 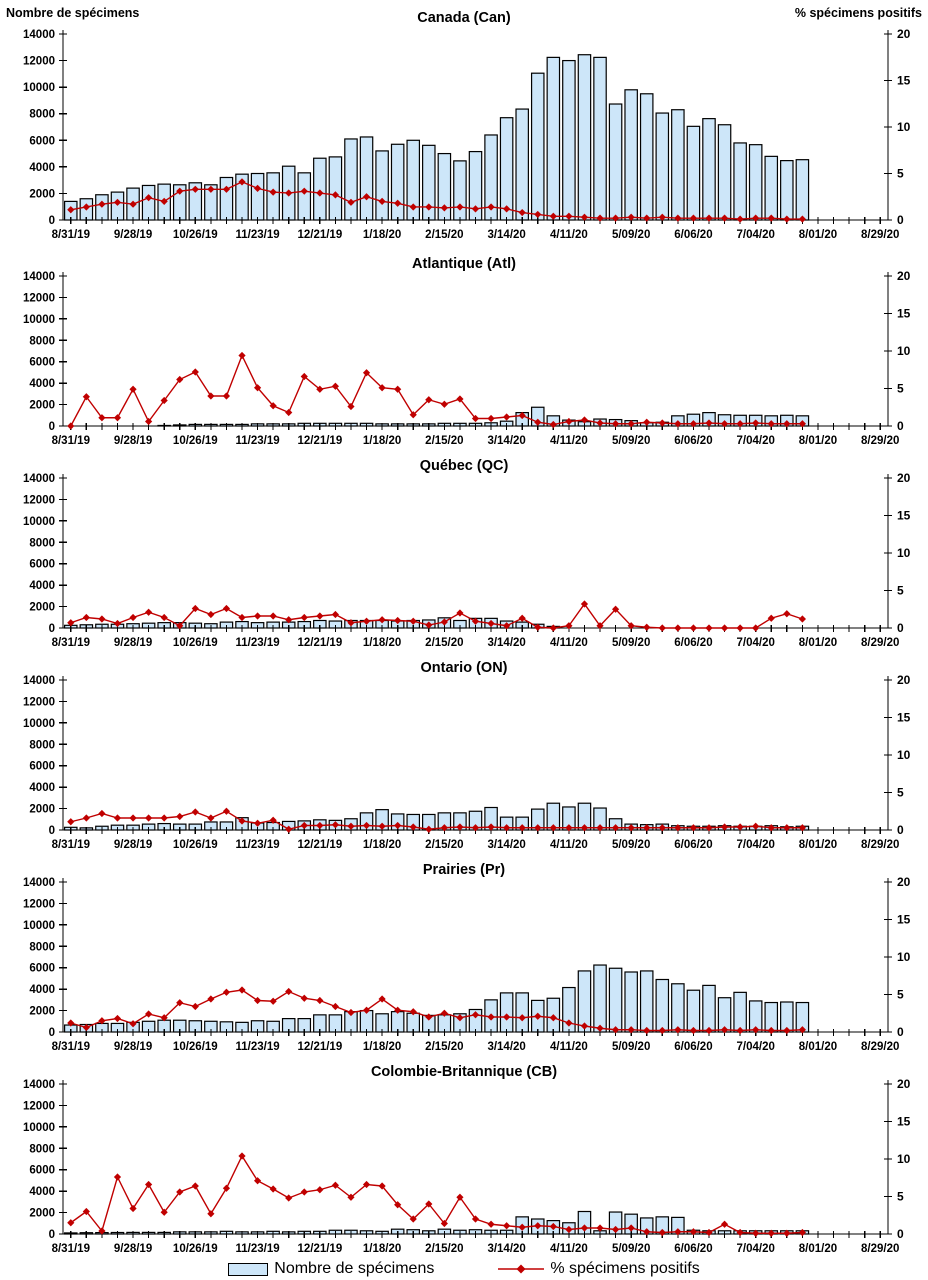 I want to click on left-tick-label: 0, so click(x=52, y=427).